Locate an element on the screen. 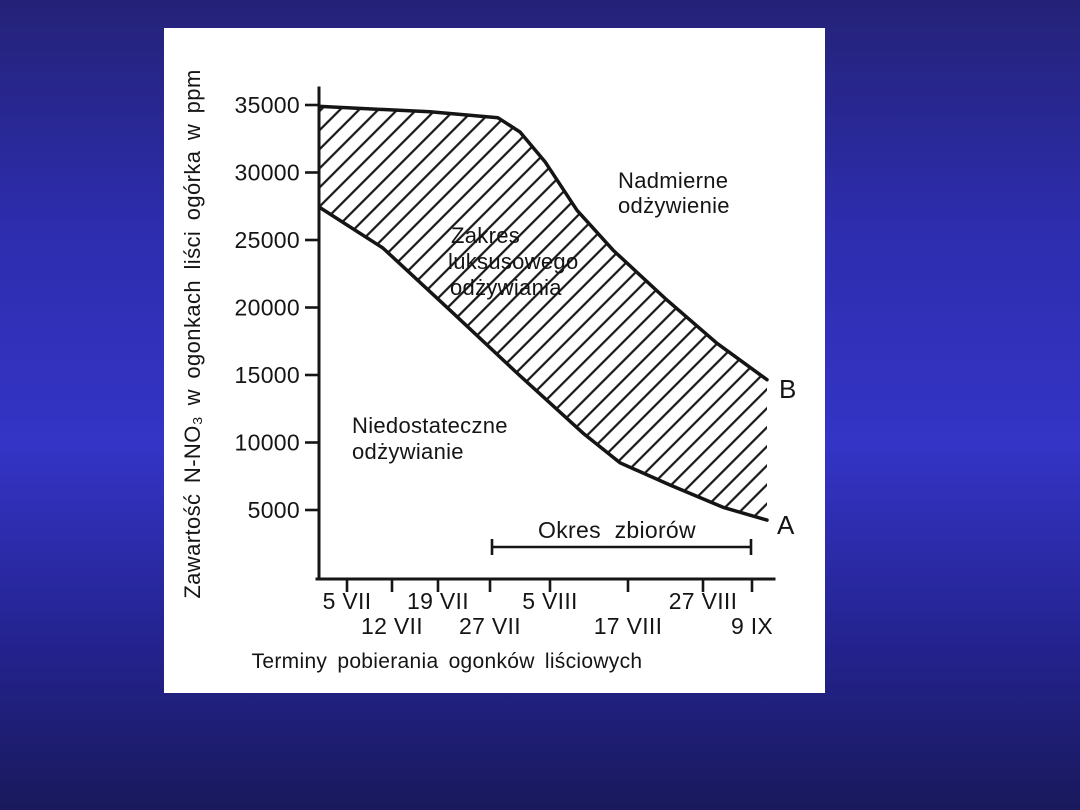 This screenshot has height=810, width=1080. curve-a-endpoint-label: A is located at coordinates (786, 525).